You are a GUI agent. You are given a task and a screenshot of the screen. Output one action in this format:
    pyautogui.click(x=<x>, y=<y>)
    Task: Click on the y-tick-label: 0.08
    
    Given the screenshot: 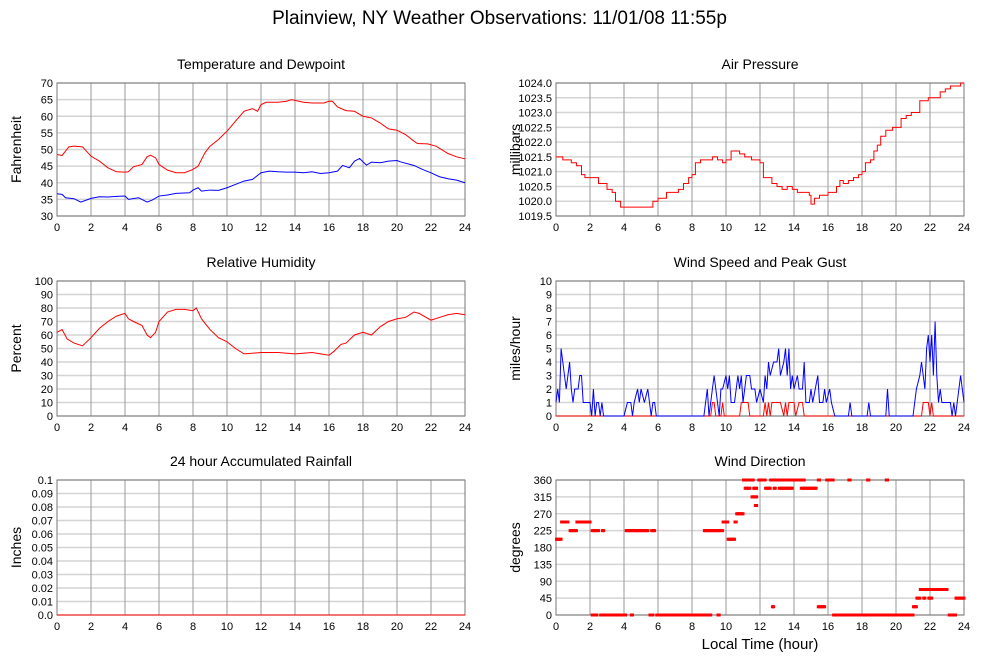 What is the action you would take?
    pyautogui.click(x=42, y=508)
    